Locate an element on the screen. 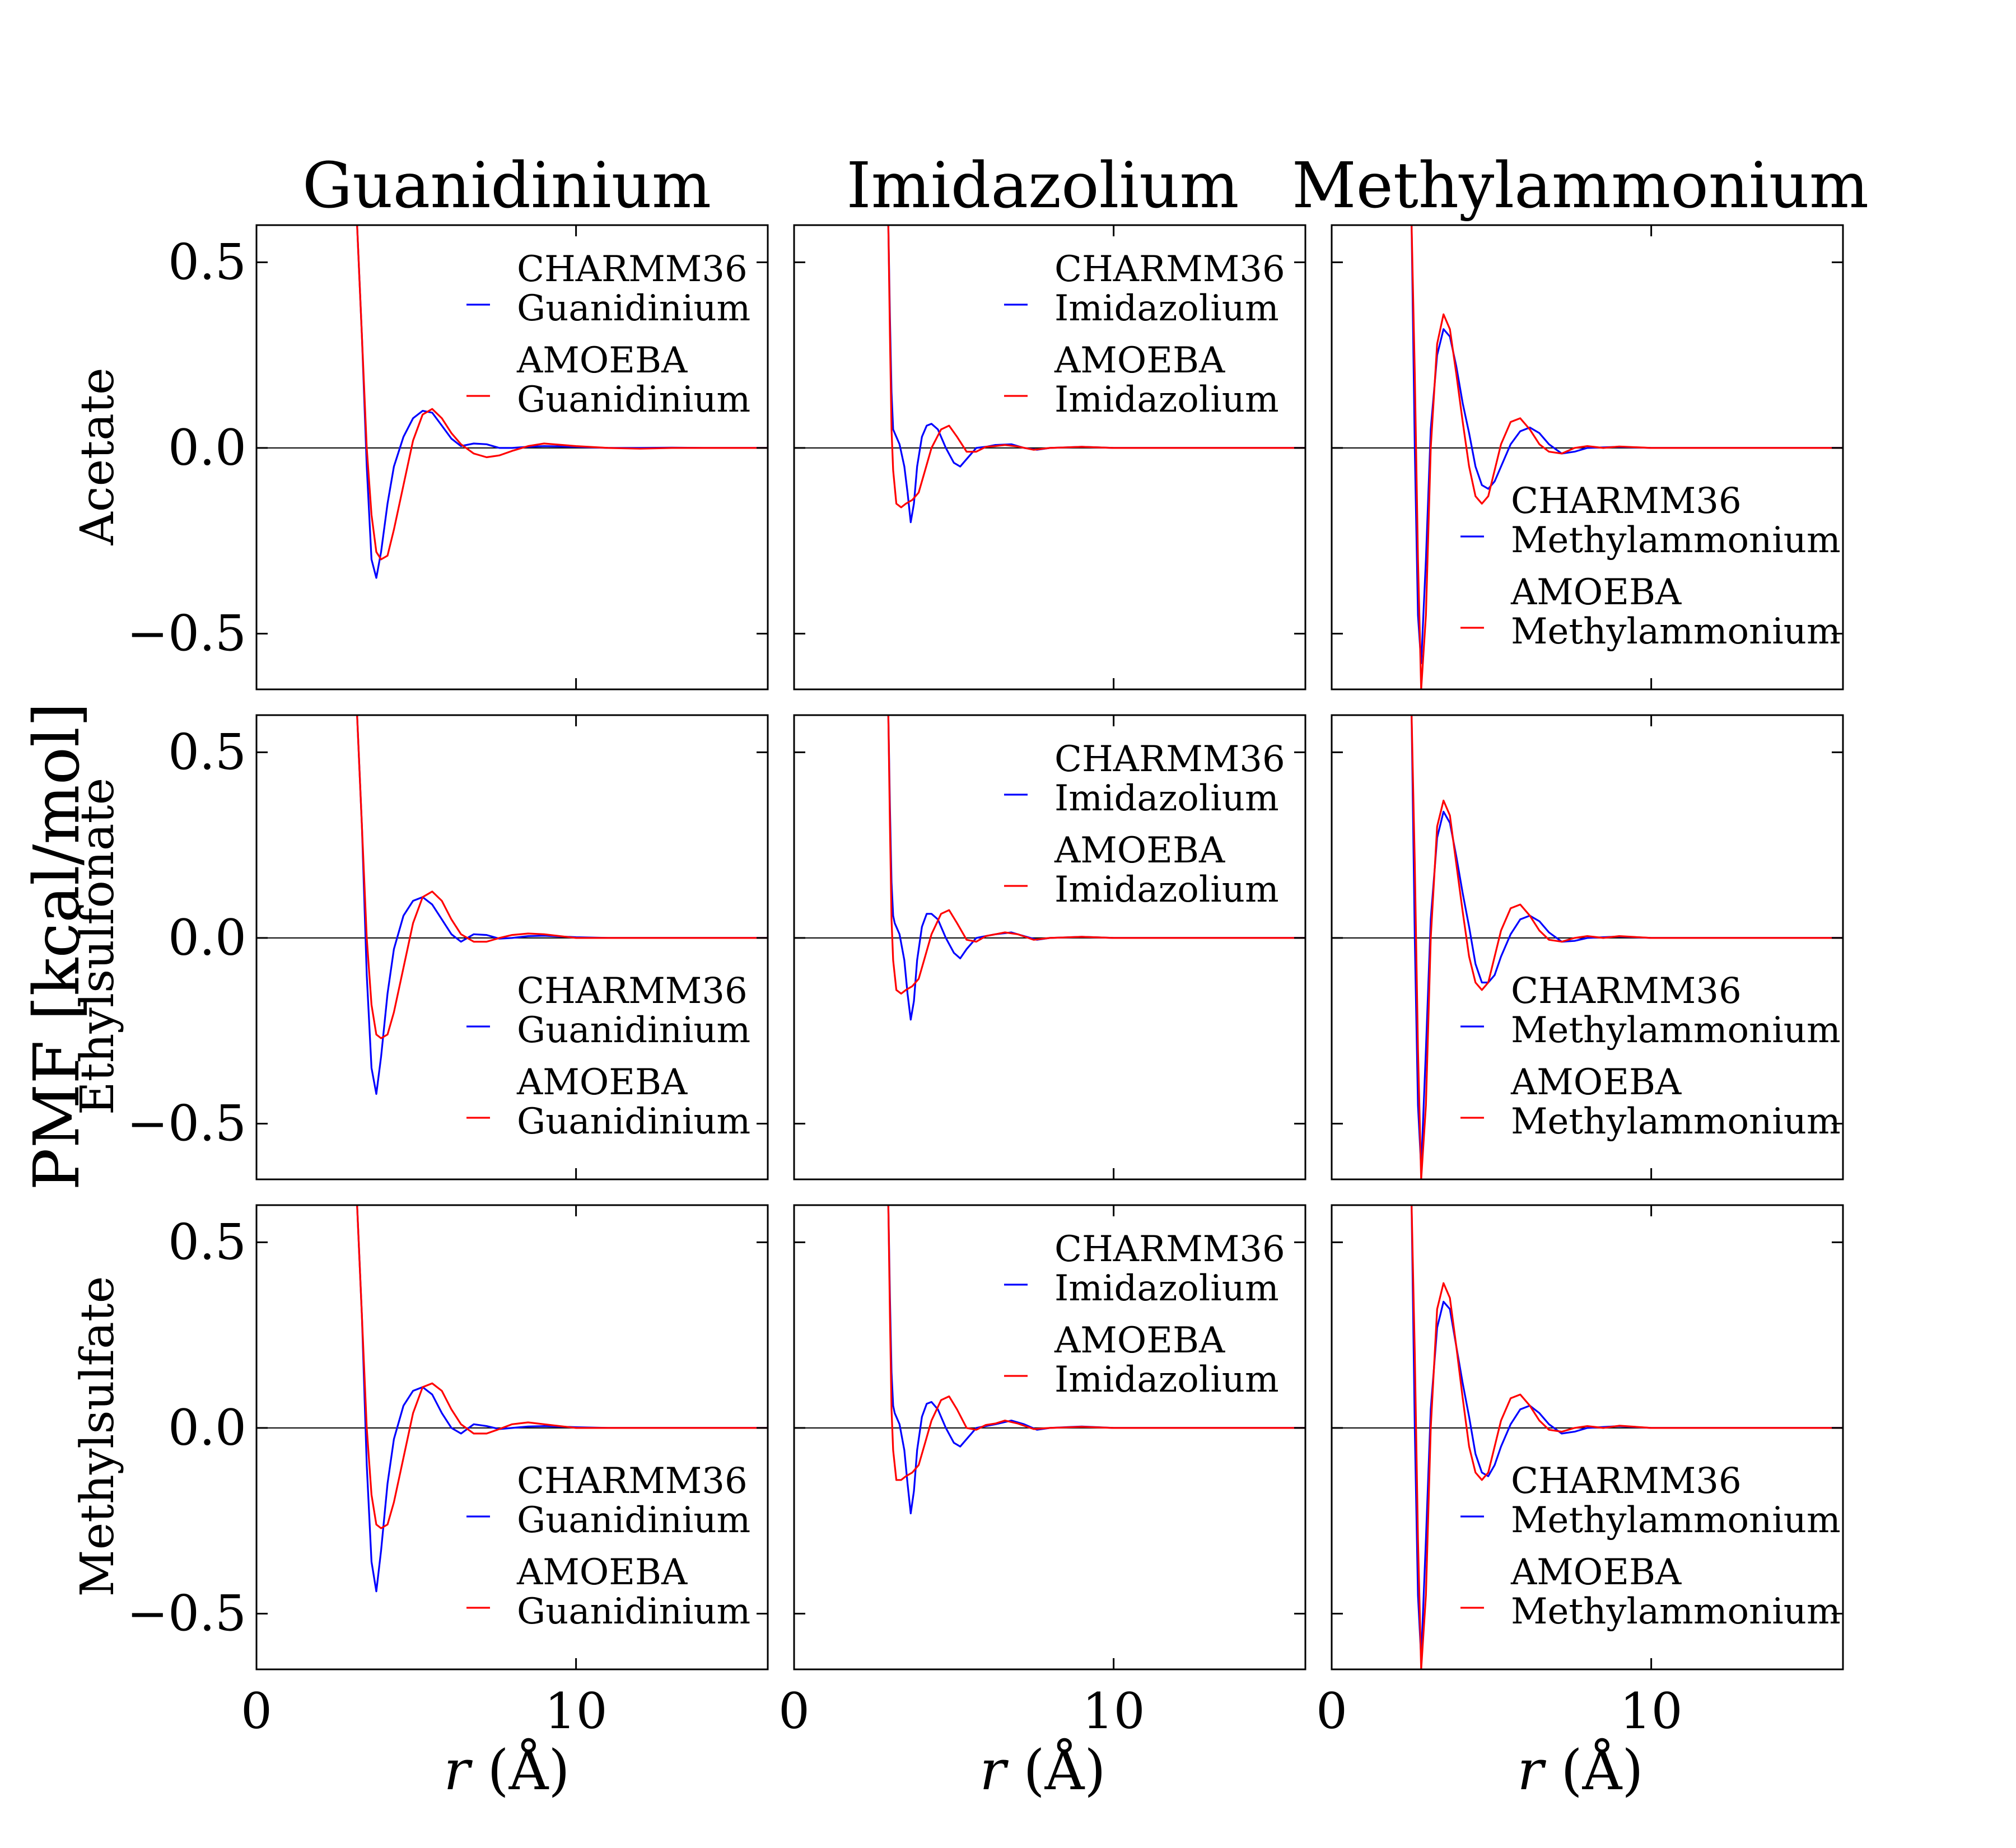 This screenshot has height=1848, width=2016. col-title-guanidinium: Guanidinium is located at coordinates (507, 186).